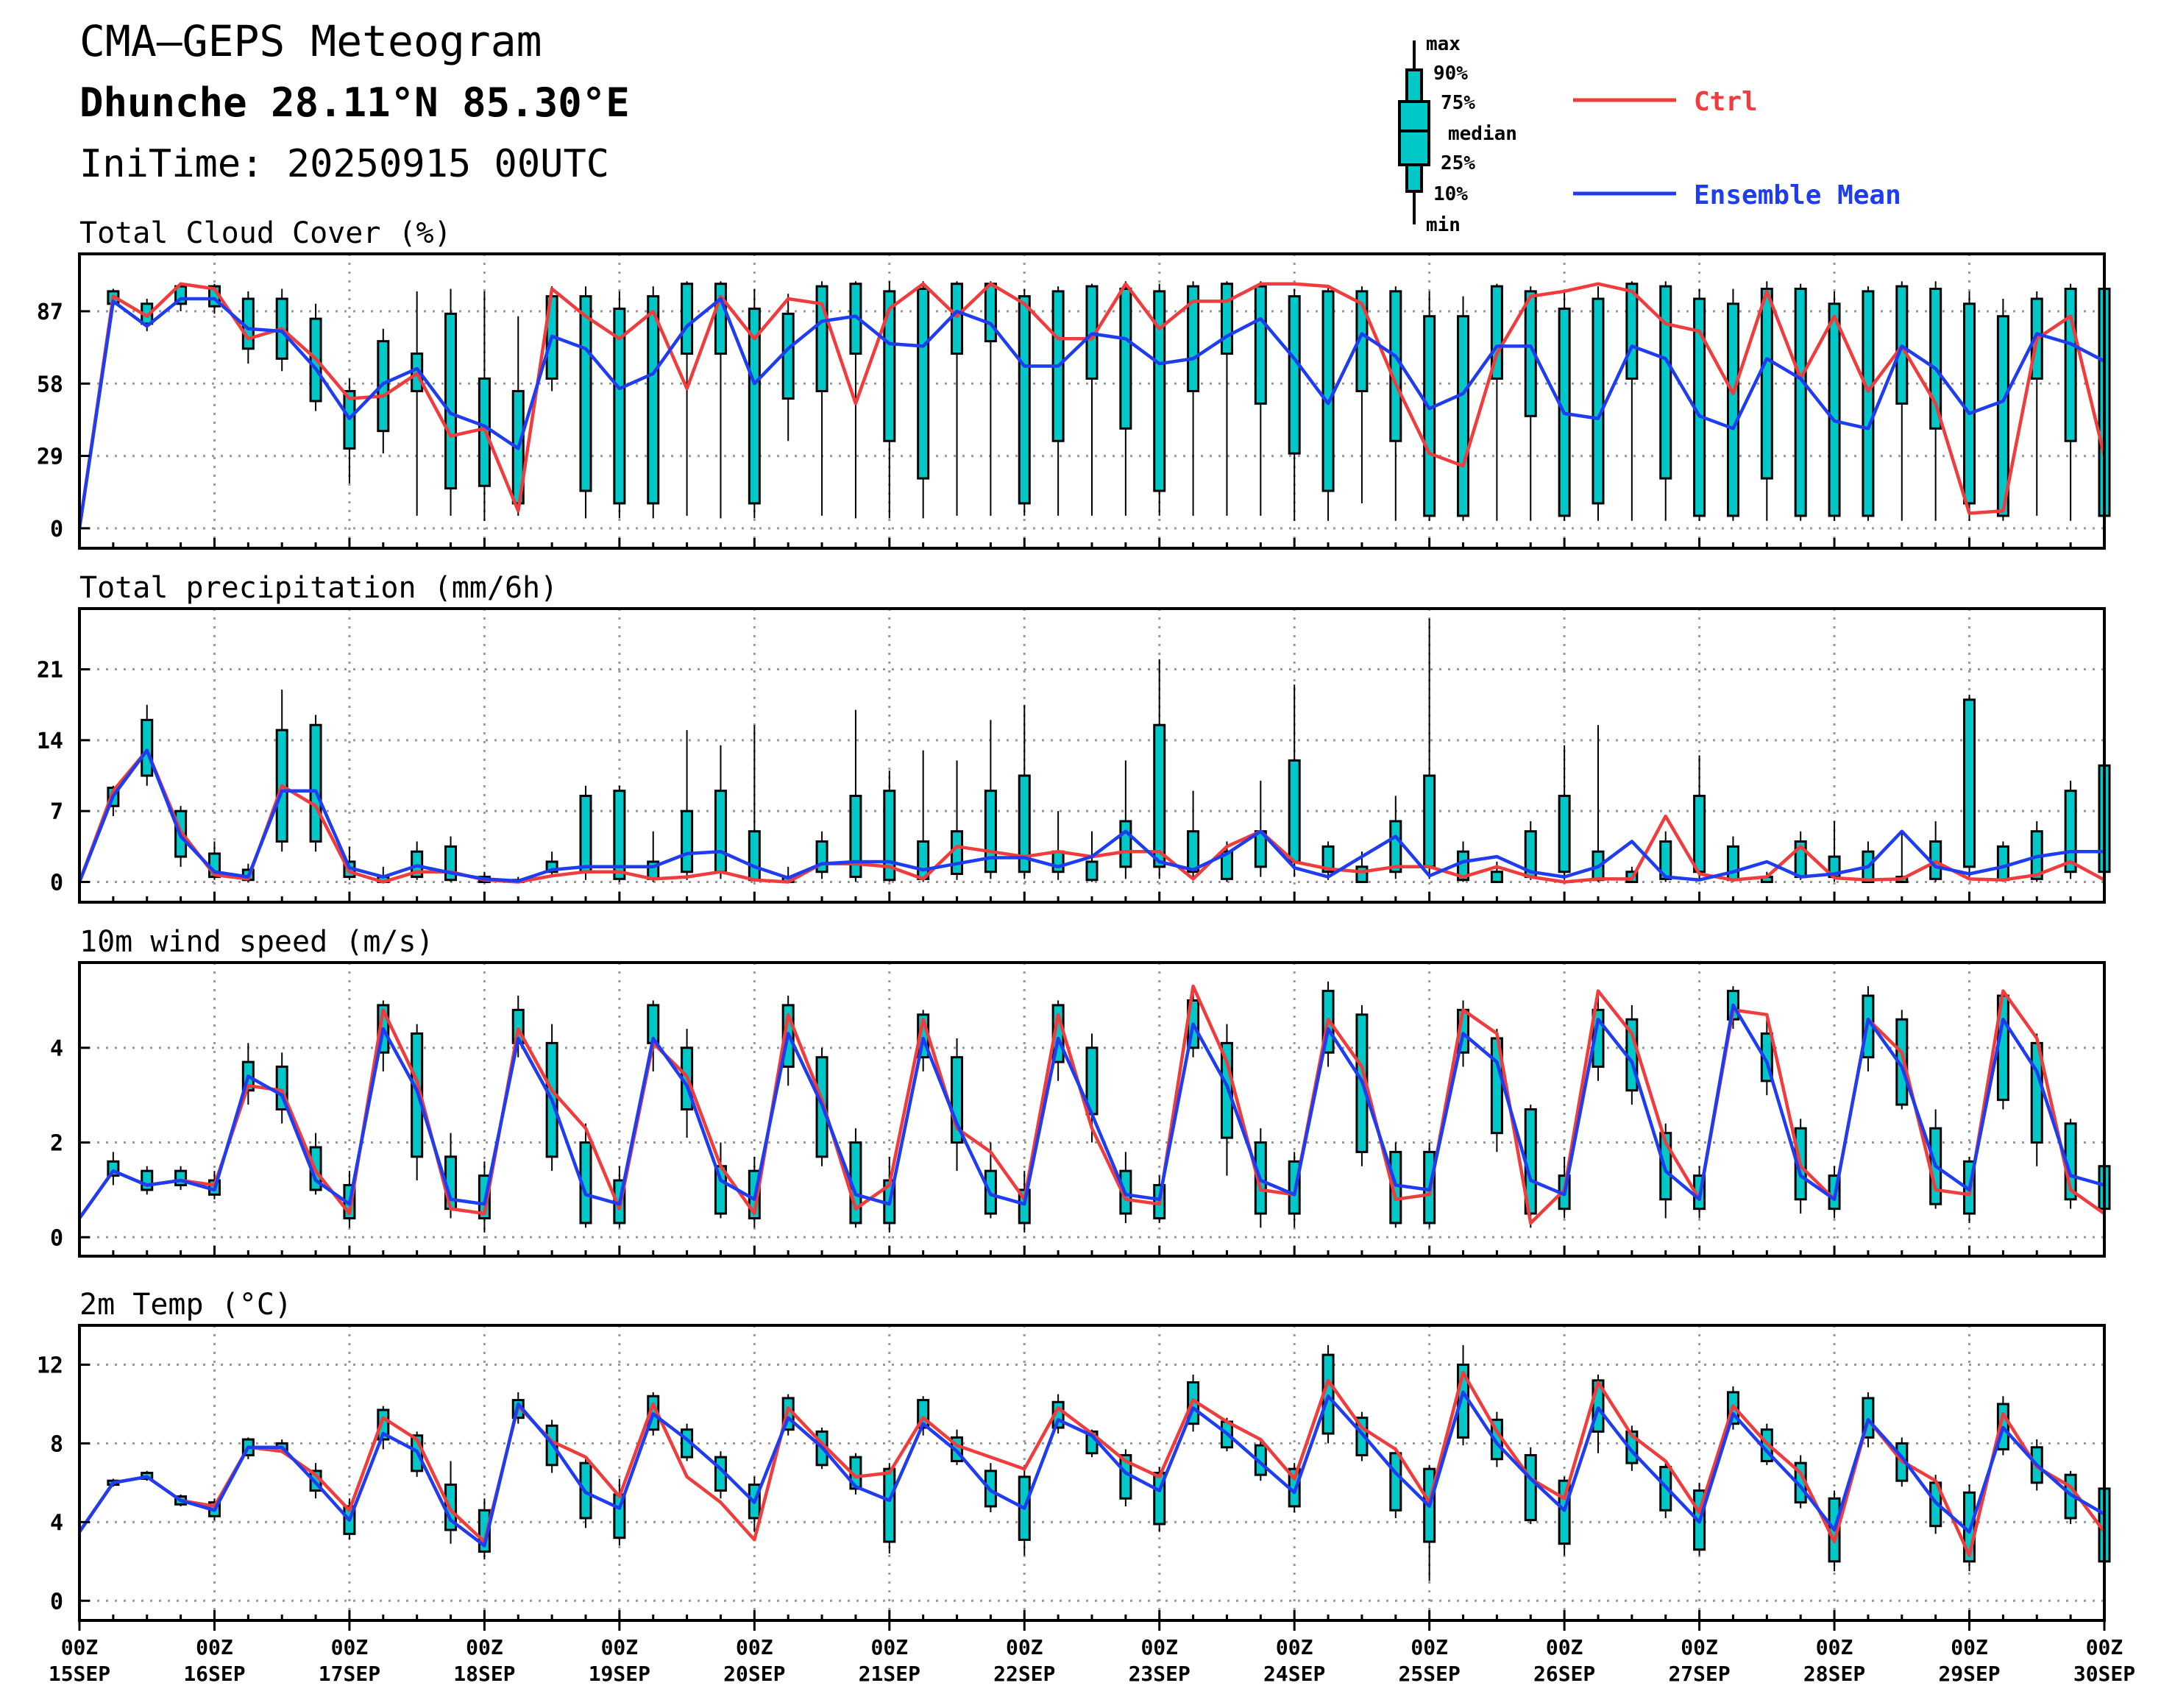 The image size is (2161, 1708). What do you see at coordinates (889, 1674) in the screenshot?
I see `x-date-label: 21SEP` at bounding box center [889, 1674].